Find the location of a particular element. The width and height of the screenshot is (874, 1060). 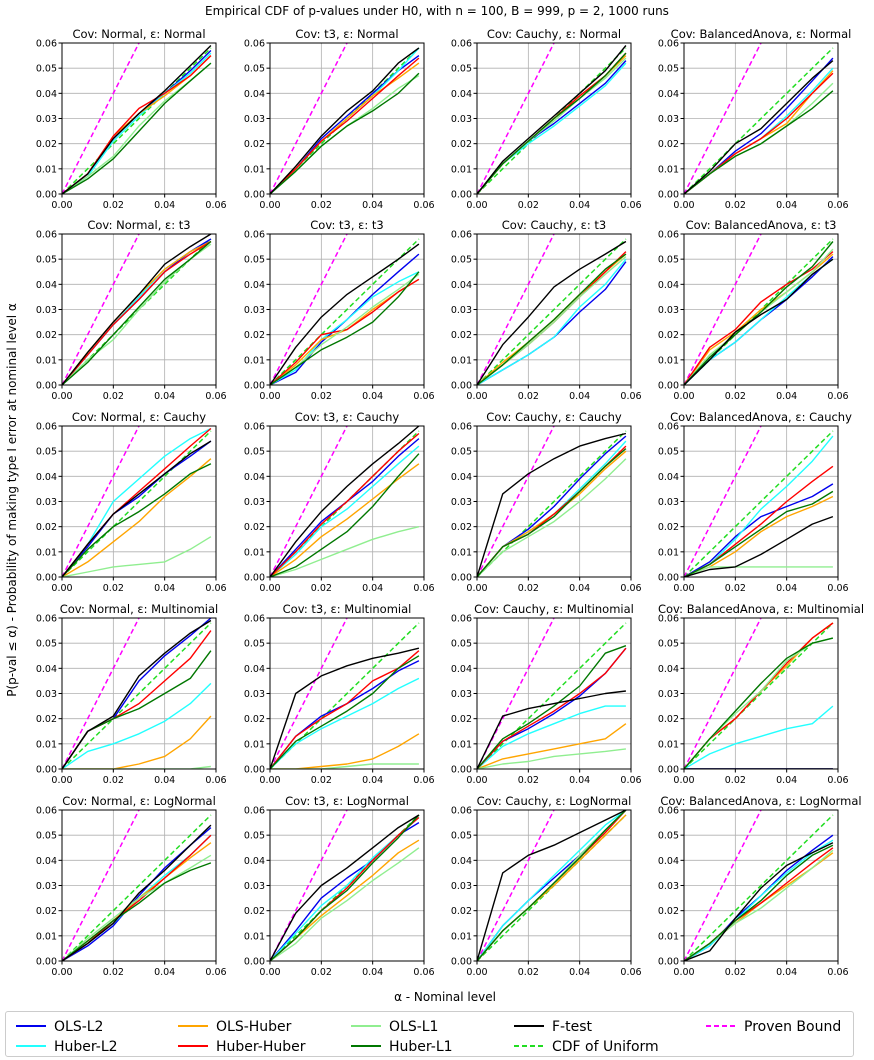

legend-label-ols-huber: OLS-Huber is located at coordinates (254, 1027).